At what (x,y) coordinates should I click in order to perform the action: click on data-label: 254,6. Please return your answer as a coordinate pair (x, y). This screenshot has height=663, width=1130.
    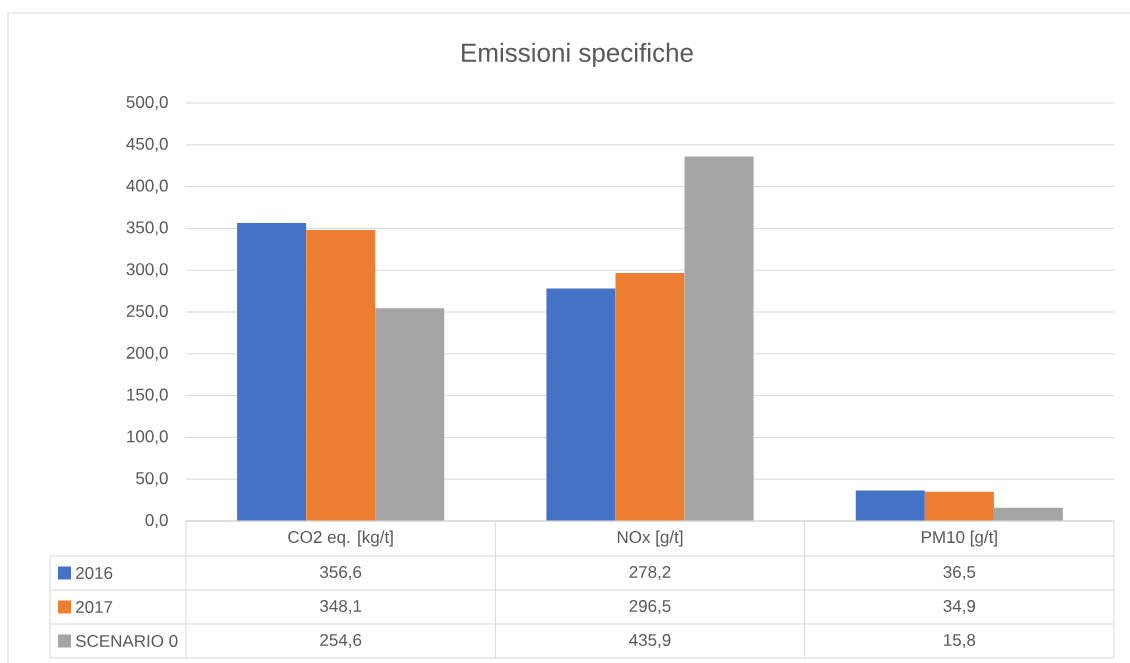
    Looking at the image, I should click on (341, 641).